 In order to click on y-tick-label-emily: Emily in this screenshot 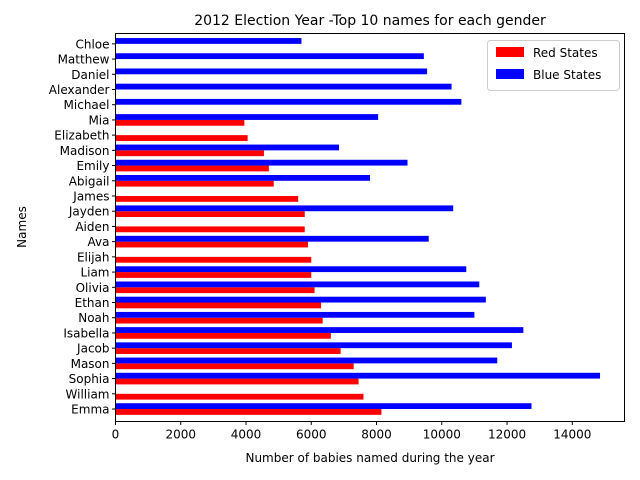, I will do `click(92, 166)`.